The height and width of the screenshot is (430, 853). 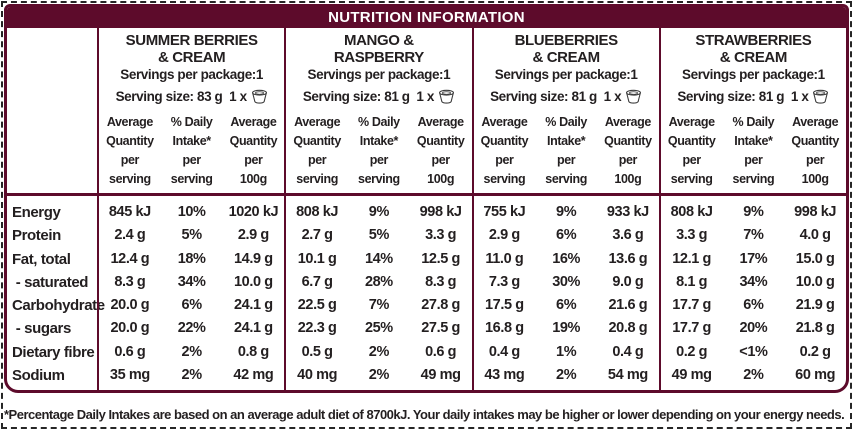 What do you see at coordinates (628, 328) in the screenshot?
I see `value-cell: 20.8 g` at bounding box center [628, 328].